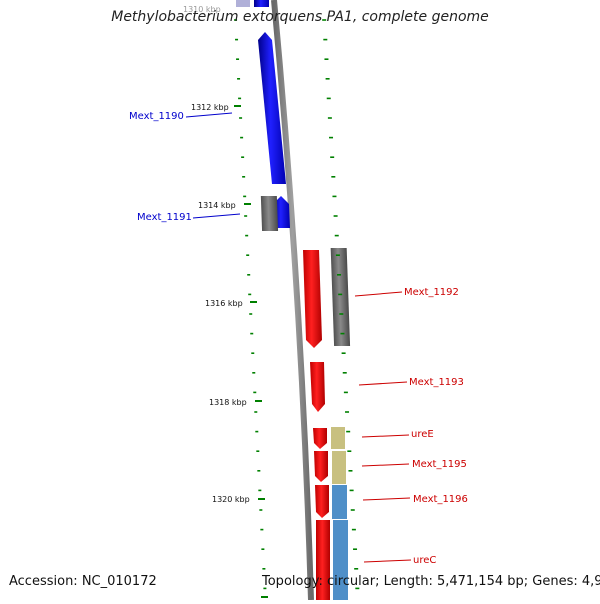 This screenshot has width=600, height=604. I want to click on gene-urec, so click(323, 560).